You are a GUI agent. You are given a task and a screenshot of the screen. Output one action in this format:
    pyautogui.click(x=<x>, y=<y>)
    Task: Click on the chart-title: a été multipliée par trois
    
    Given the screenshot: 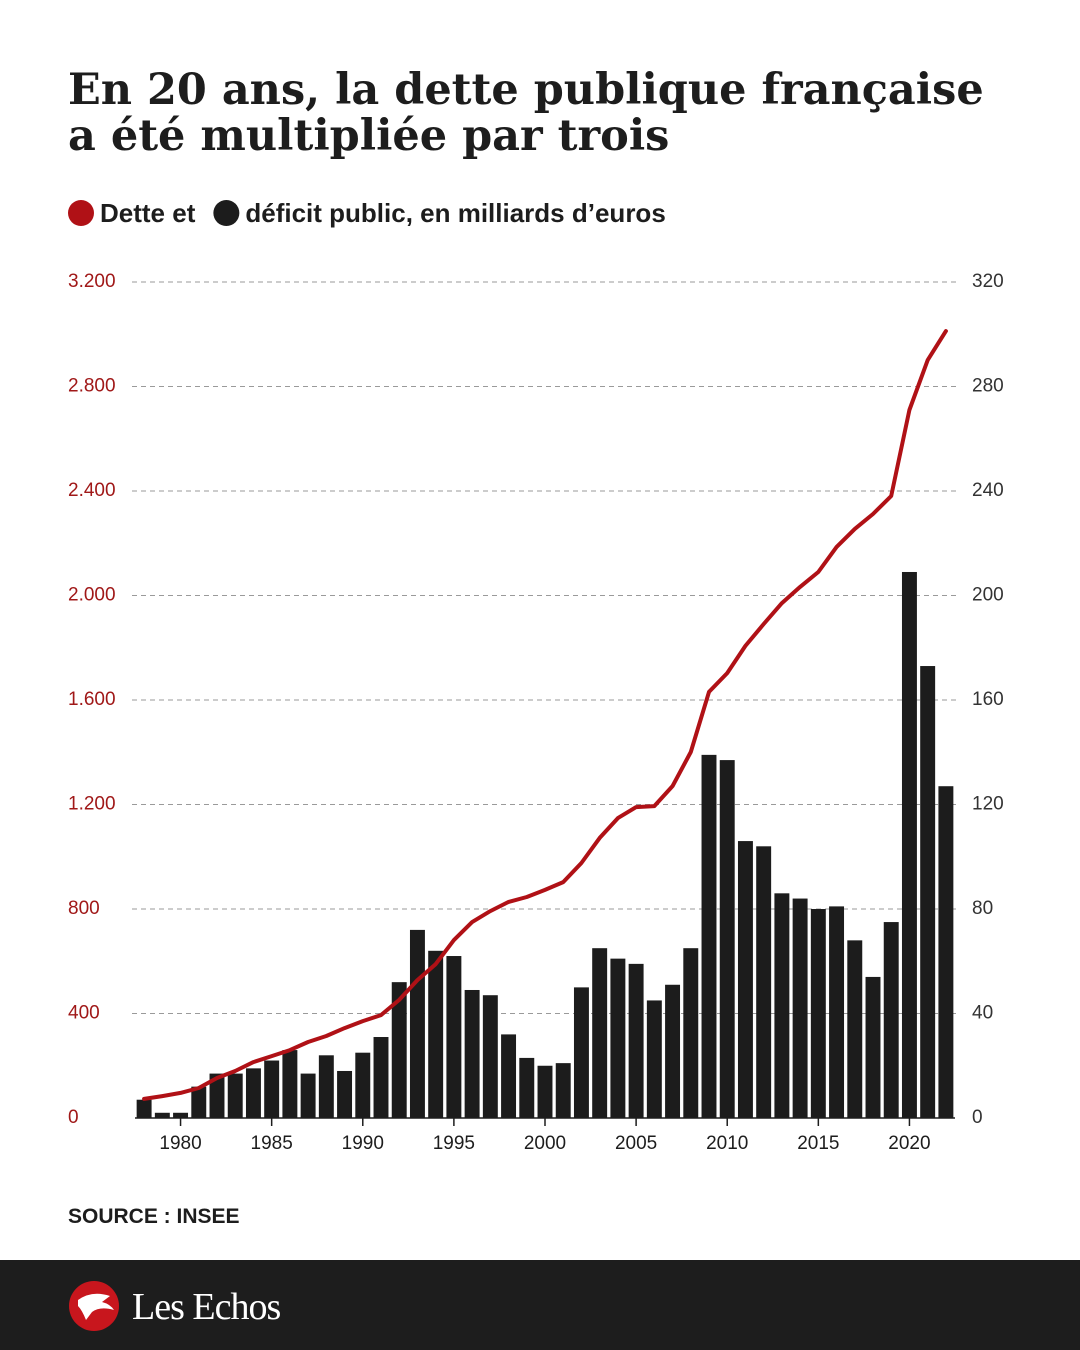 What is the action you would take?
    pyautogui.click(x=368, y=136)
    